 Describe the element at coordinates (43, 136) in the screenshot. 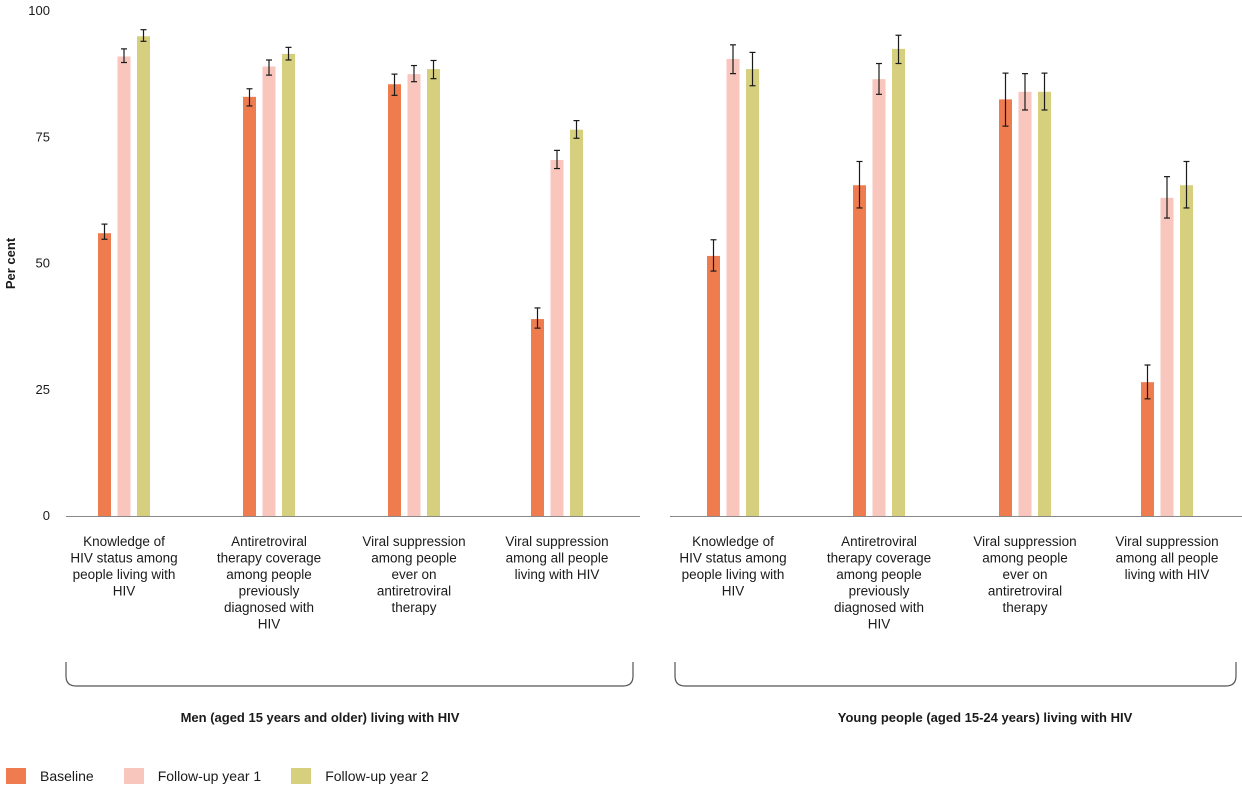

I see `y-tick-label: 75` at that location.